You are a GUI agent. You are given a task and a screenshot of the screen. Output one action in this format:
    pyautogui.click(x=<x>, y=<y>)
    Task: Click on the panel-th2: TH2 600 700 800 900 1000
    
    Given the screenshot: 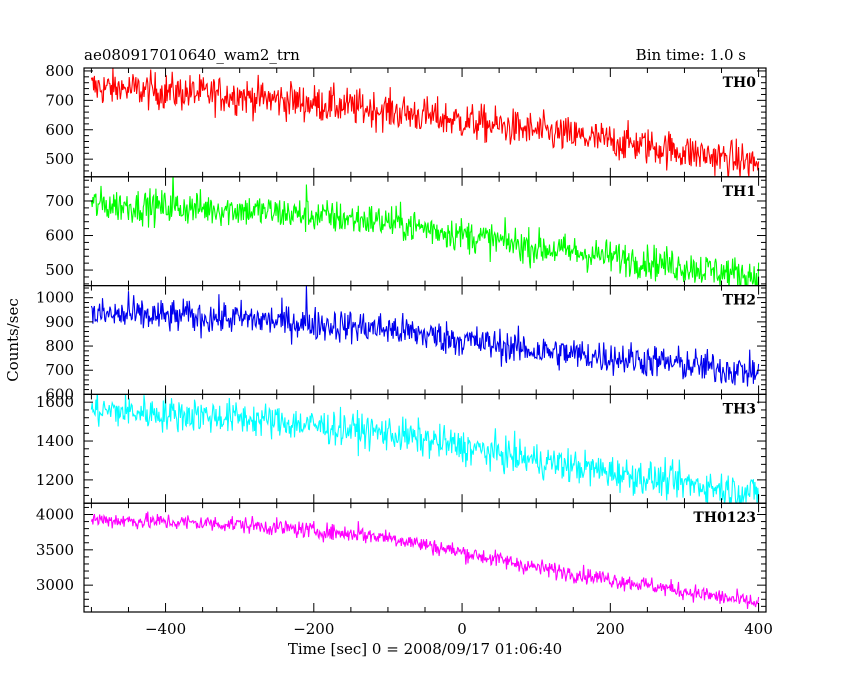 What is the action you would take?
    pyautogui.click(x=401, y=344)
    